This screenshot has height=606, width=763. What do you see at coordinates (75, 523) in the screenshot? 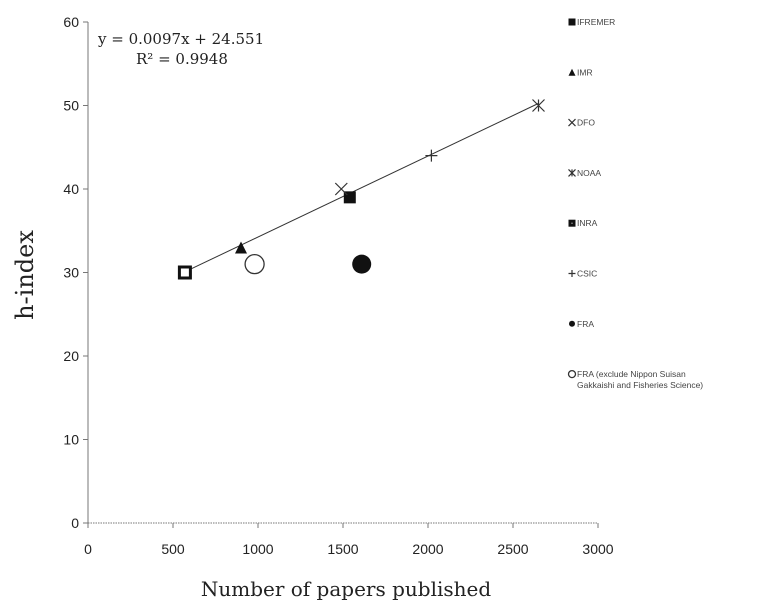
I see `y-tick-label: 0` at bounding box center [75, 523].